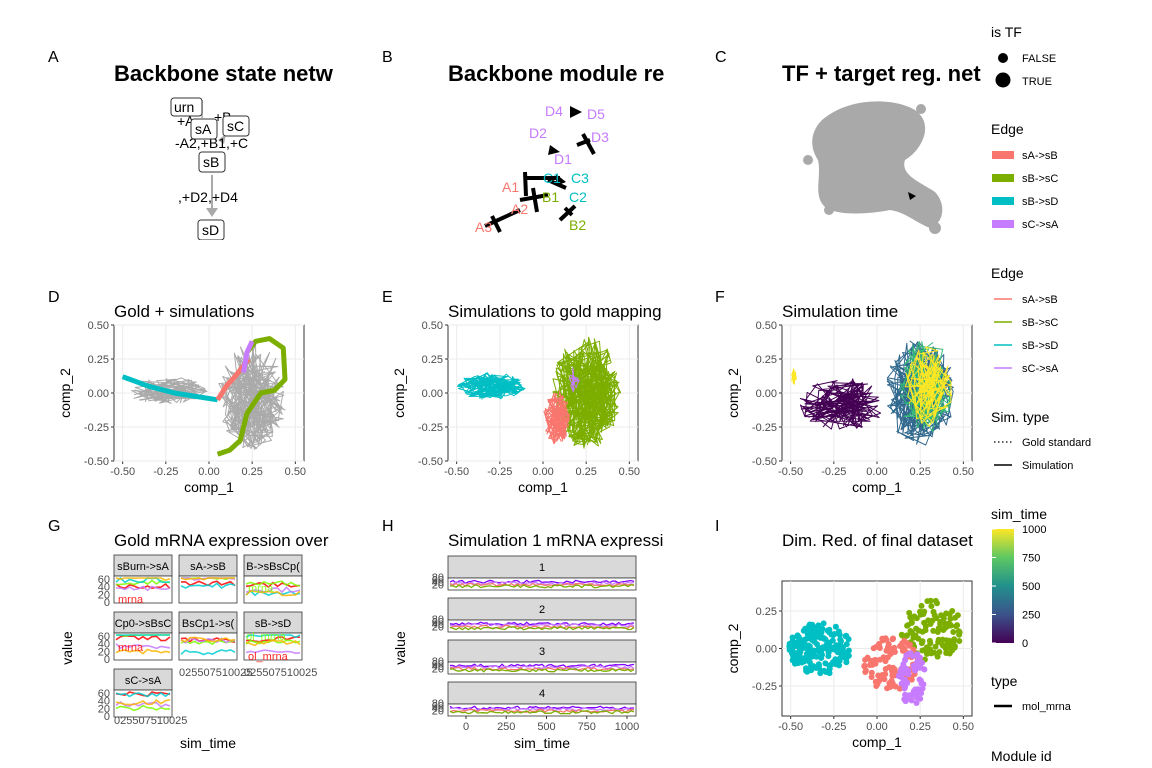  Describe the element at coordinates (209, 487) in the screenshot. I see `x-axis-label: comp_1` at that location.